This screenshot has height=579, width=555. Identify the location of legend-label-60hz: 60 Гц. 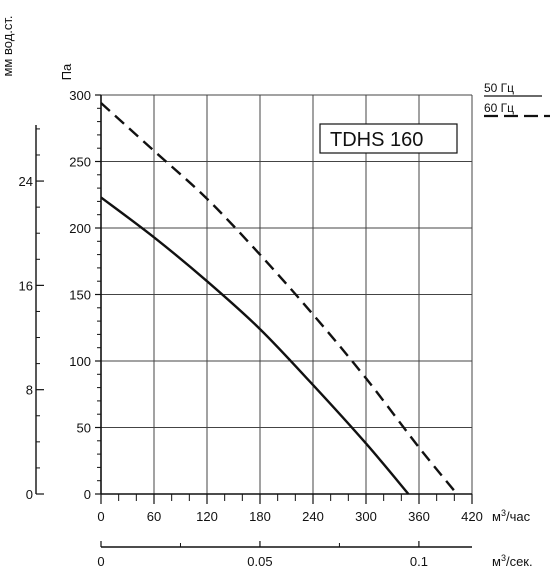
(499, 108).